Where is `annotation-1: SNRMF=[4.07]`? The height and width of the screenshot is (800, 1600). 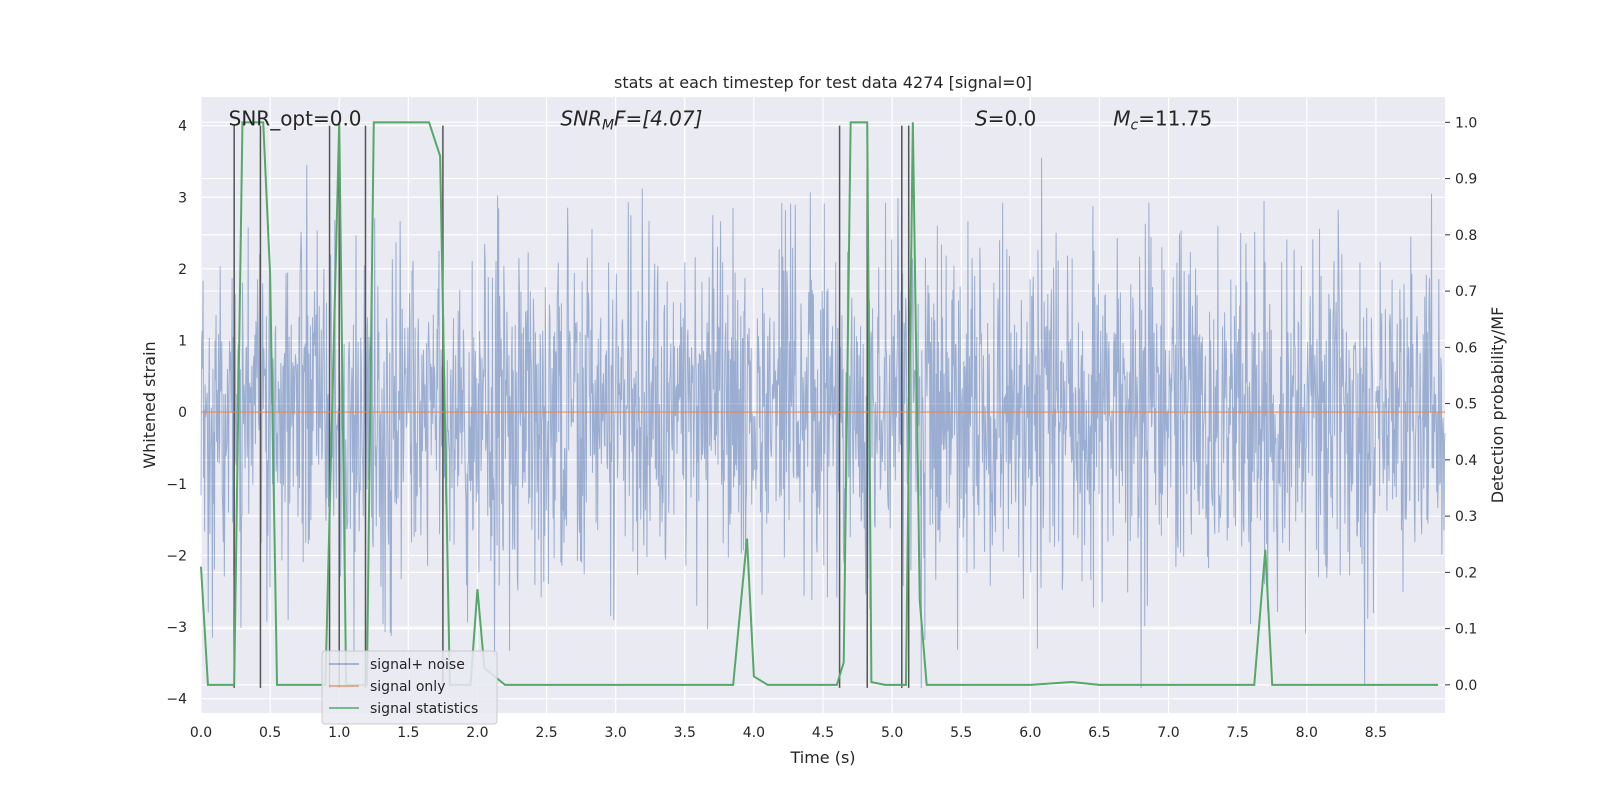 annotation-1: SNRMF=[4.07] is located at coordinates (631, 120).